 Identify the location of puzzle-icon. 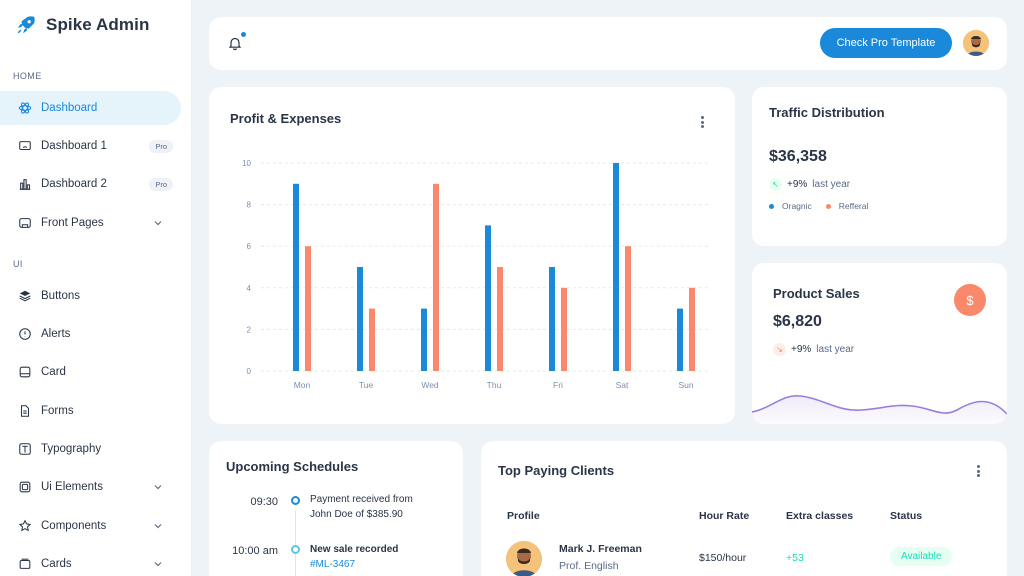
(25, 526).